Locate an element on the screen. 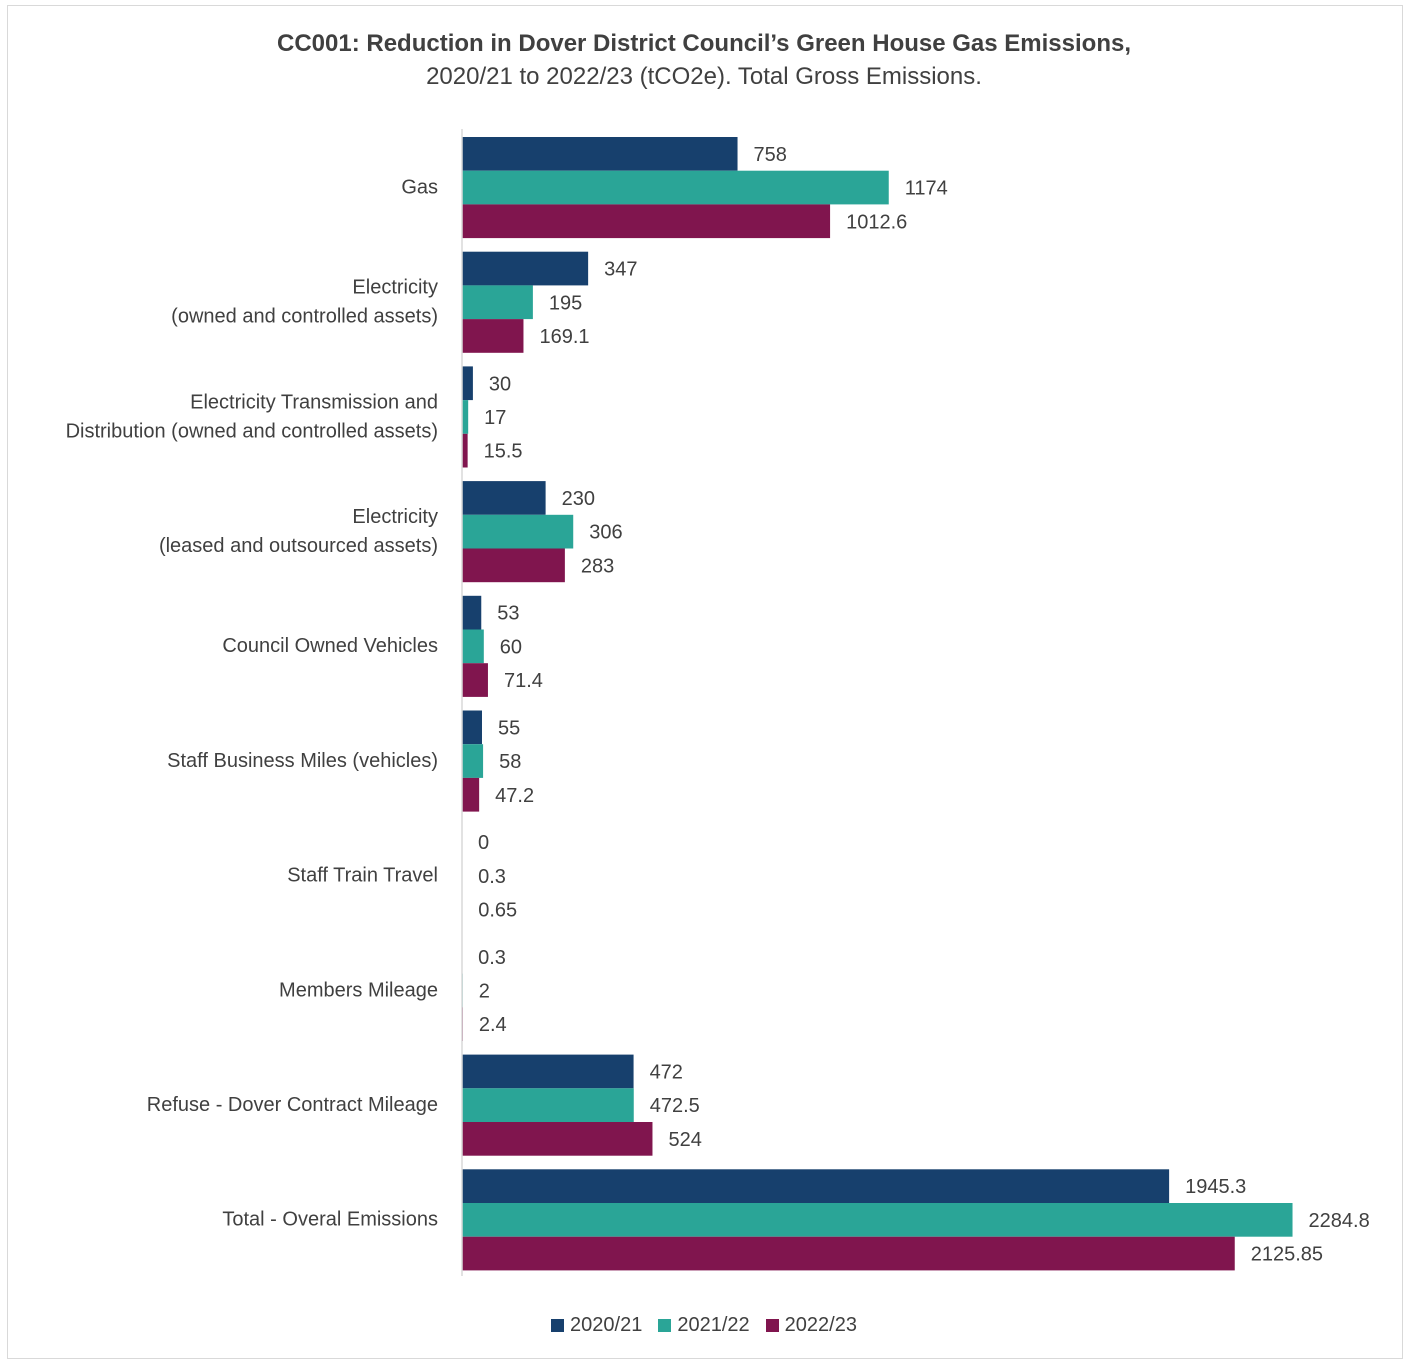 The height and width of the screenshot is (1363, 1408). category-label: Staff Business Miles (vehicles) is located at coordinates (302, 761).